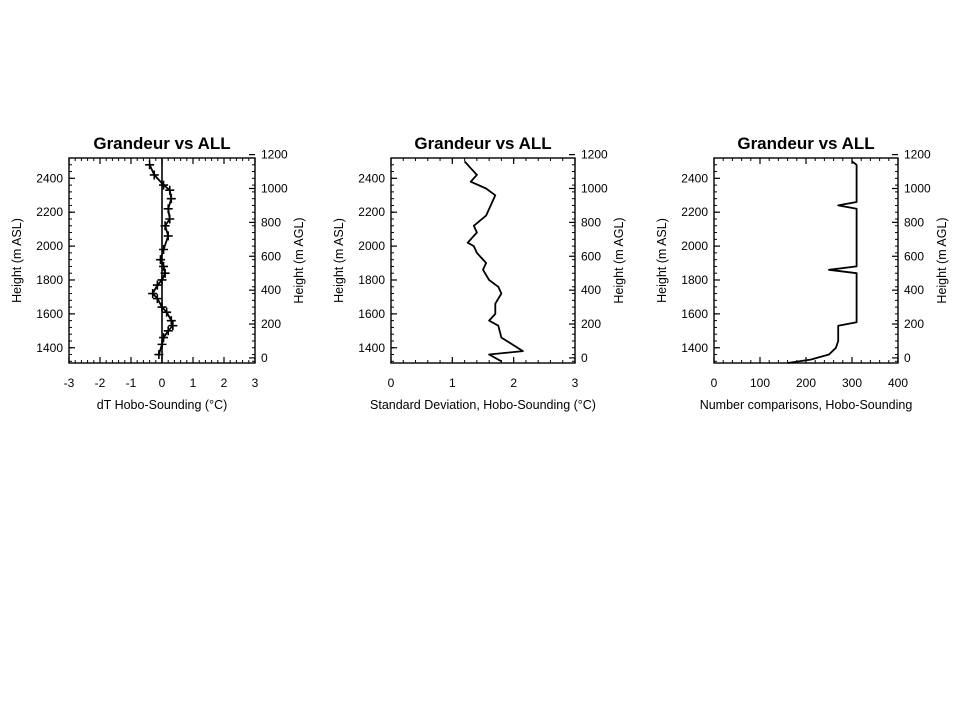  I want to click on x-tick-label: 300, so click(852, 383).